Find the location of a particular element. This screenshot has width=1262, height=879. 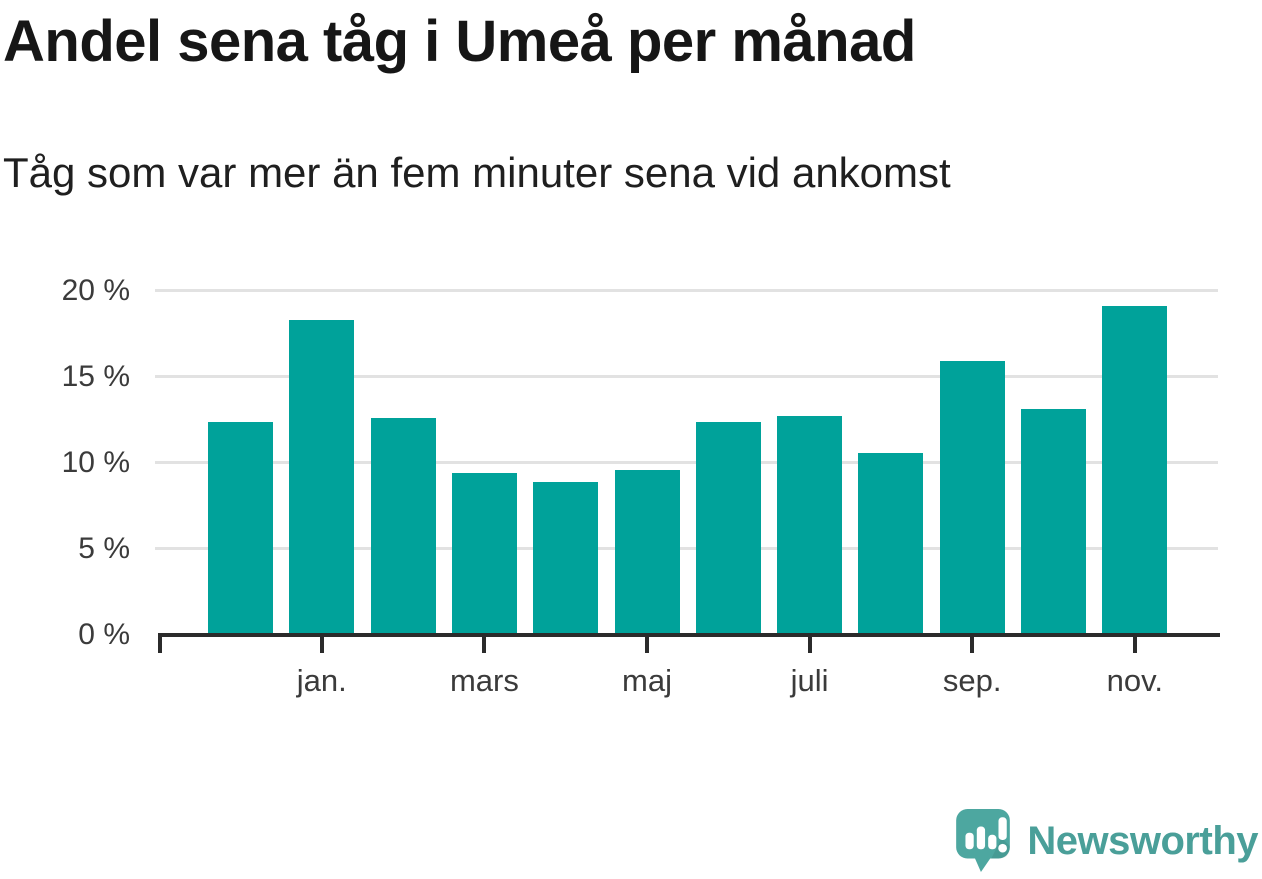

x-axis-line is located at coordinates (689, 635).